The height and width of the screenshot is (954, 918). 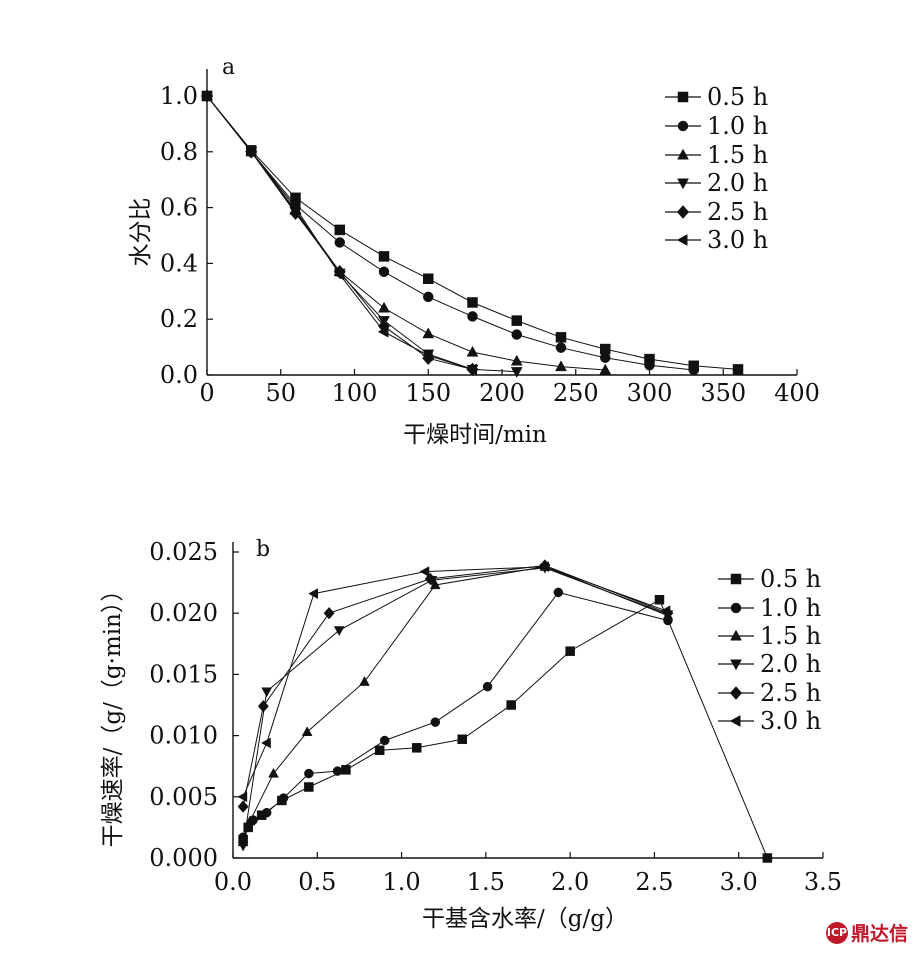 I want to click on series-1_0h, so click(x=455, y=714).